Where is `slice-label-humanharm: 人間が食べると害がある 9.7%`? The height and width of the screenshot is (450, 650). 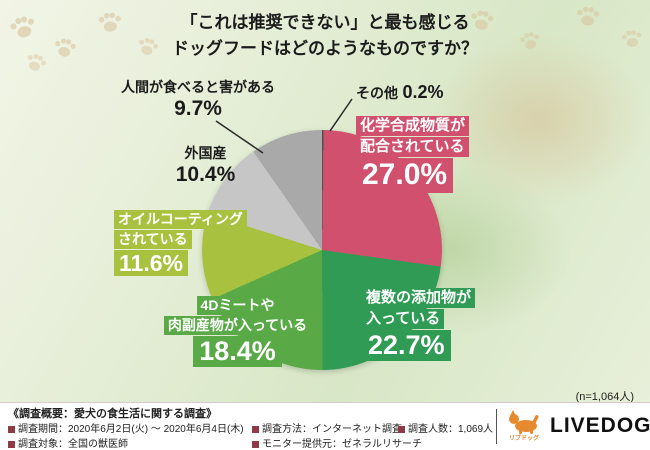
slice-label-humanharm: 人間が食べると害がある 9.7% is located at coordinates (198, 99).